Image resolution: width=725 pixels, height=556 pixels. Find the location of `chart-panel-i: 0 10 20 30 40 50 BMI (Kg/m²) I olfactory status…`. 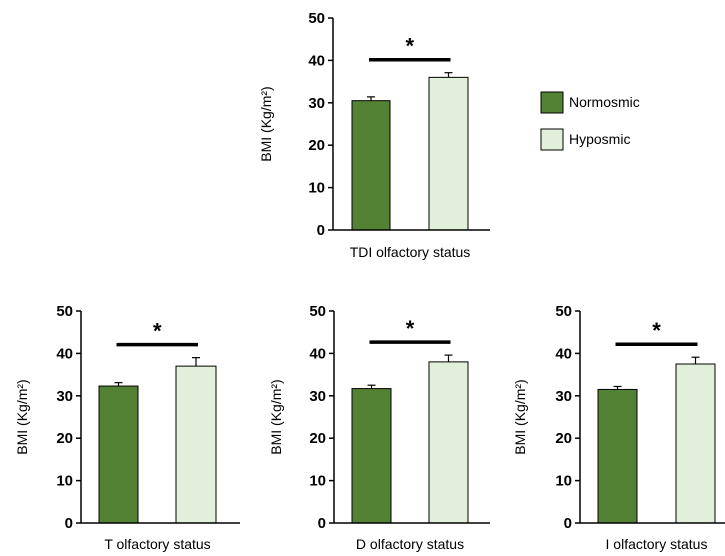

chart-panel-i: 0 10 20 30 40 50 BMI (Kg/m²) I olfactory status… is located at coordinates (618, 427).